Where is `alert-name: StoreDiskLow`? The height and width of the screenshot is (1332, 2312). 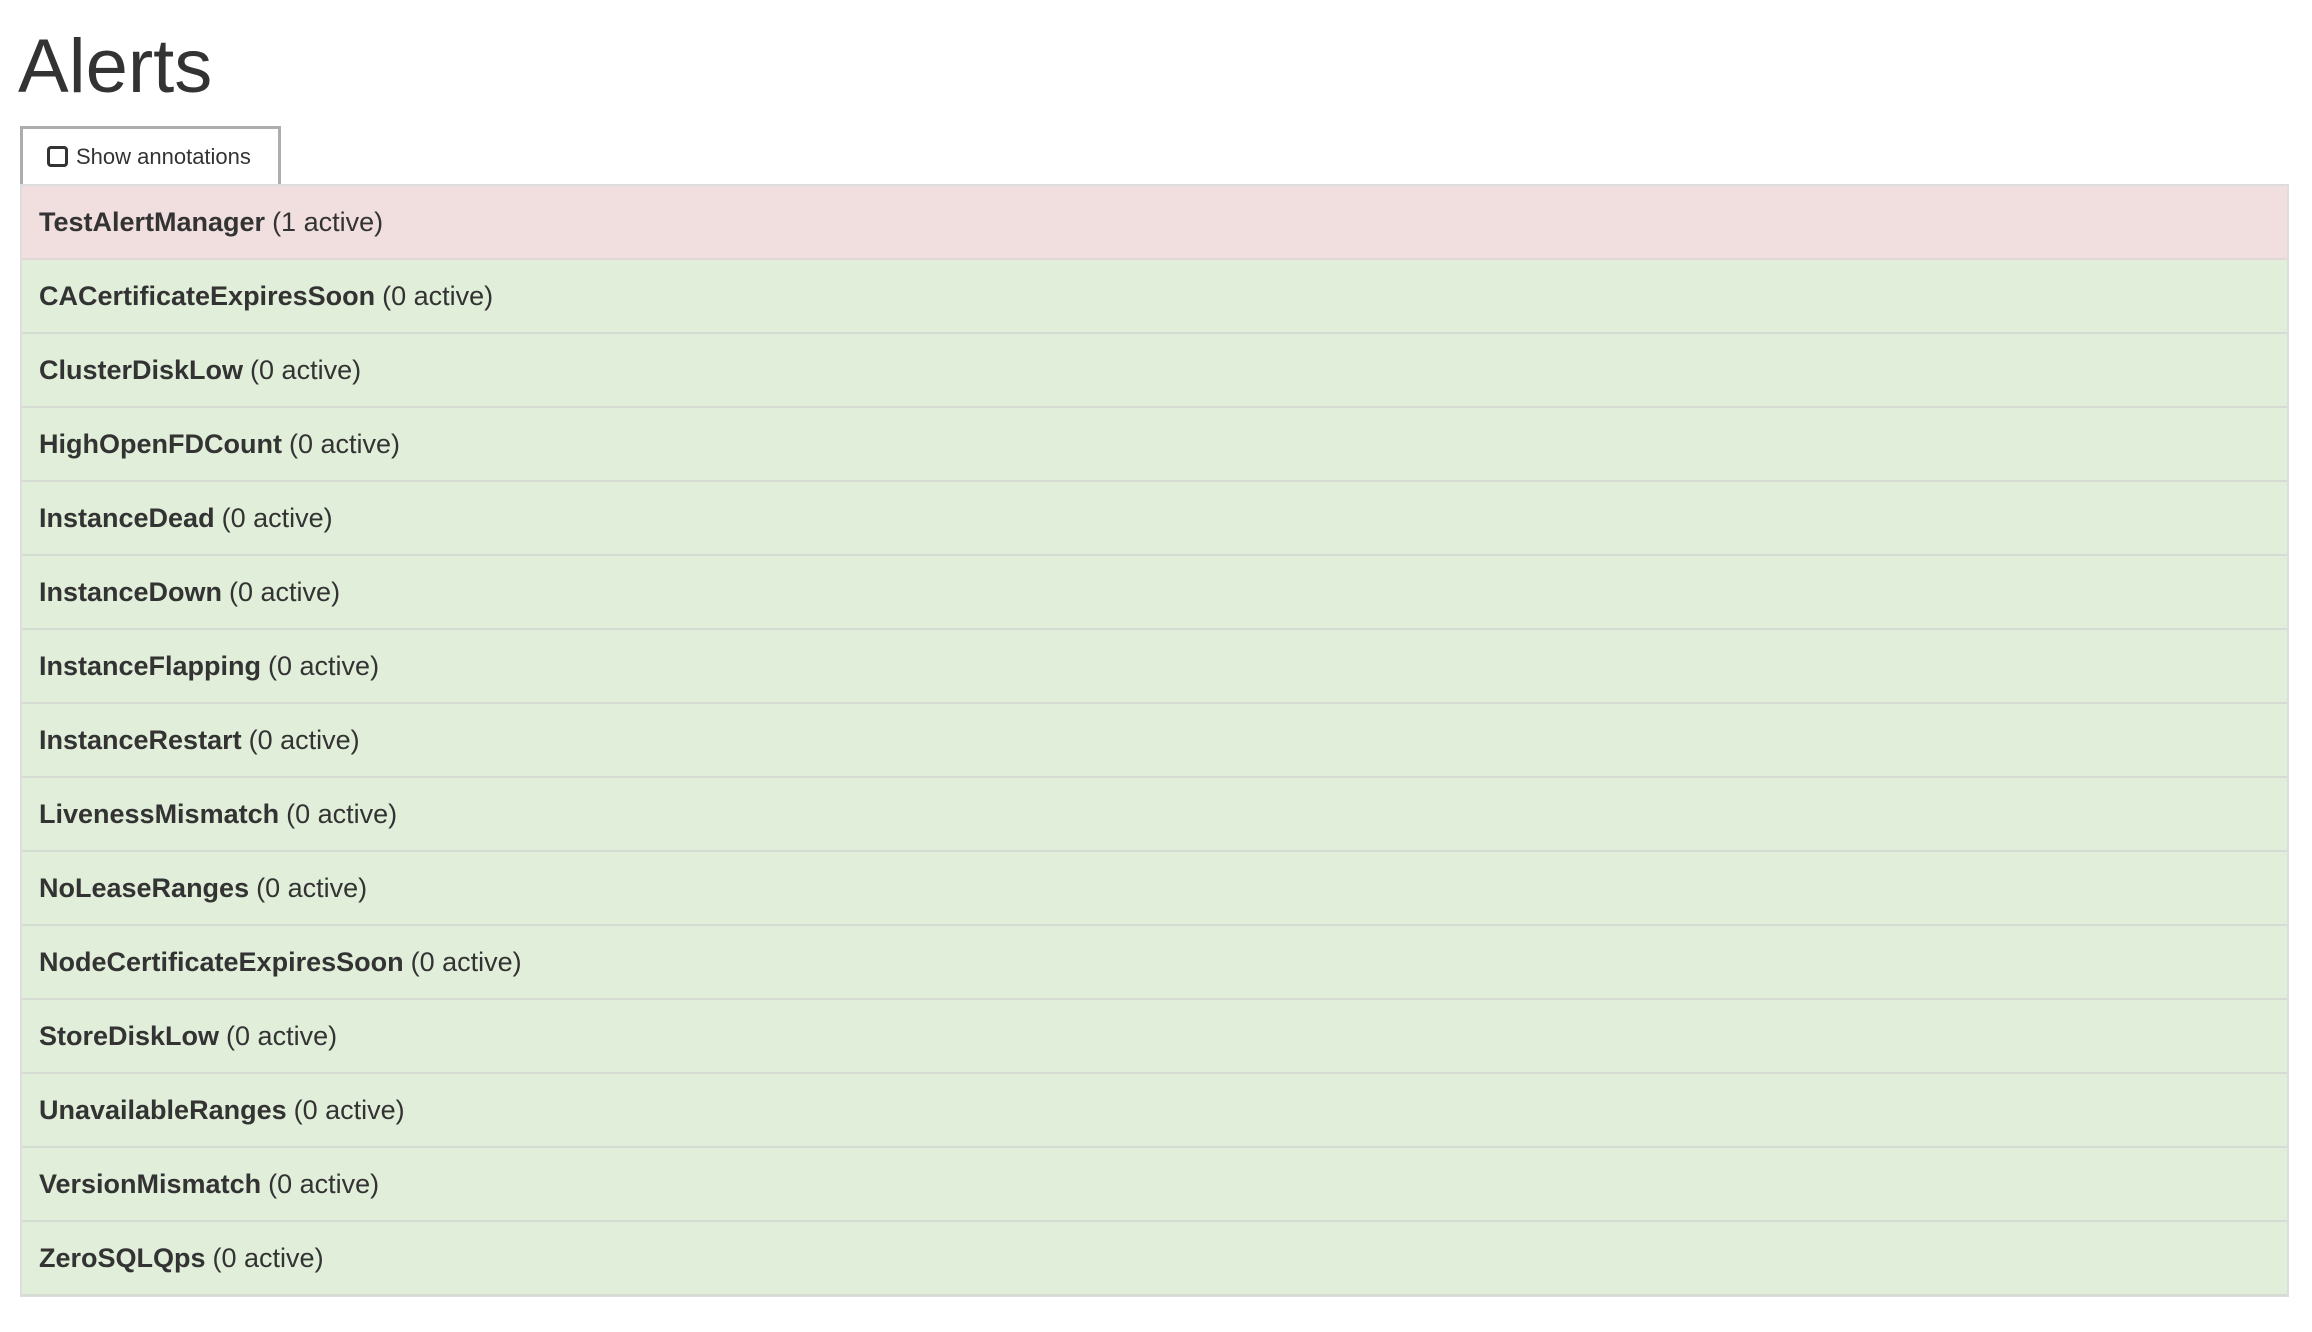
alert-name: StoreDiskLow is located at coordinates (129, 1035).